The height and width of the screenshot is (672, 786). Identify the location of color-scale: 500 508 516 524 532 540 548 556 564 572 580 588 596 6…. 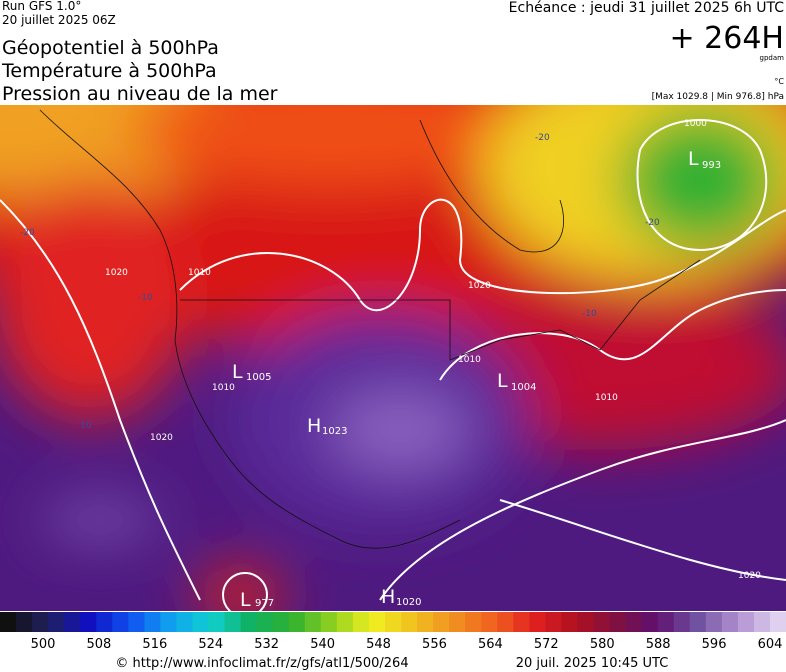
(393, 632).